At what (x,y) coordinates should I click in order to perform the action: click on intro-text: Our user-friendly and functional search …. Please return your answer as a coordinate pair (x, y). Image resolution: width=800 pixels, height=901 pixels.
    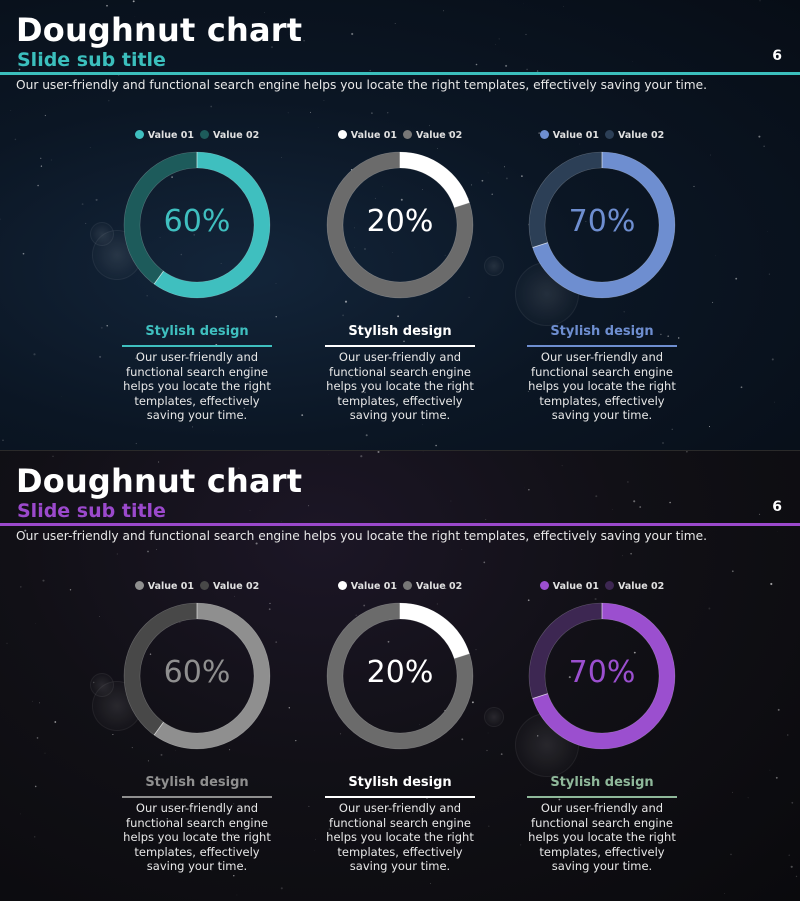
    Looking at the image, I should click on (361, 536).